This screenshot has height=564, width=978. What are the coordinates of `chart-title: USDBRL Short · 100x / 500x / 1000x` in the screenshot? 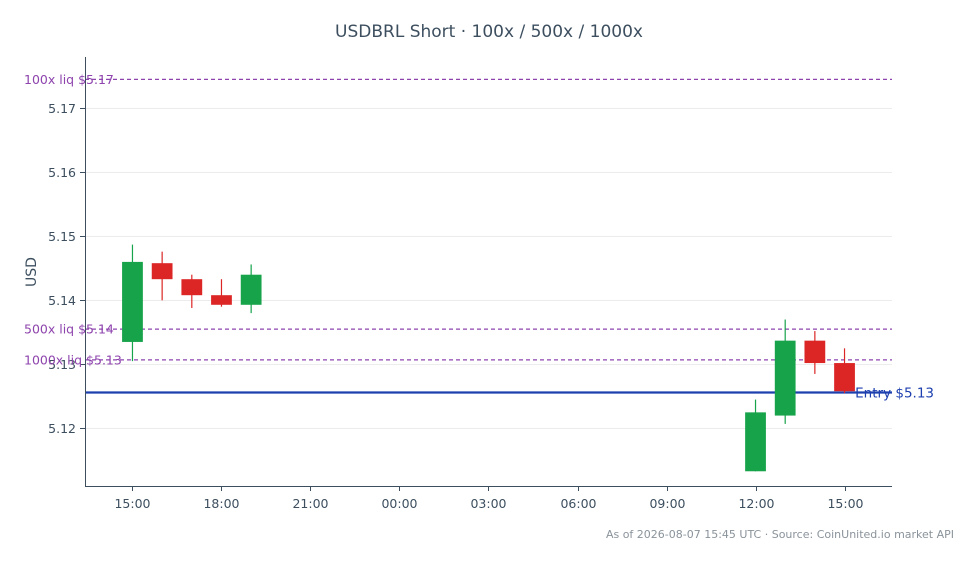 It's located at (489, 32).